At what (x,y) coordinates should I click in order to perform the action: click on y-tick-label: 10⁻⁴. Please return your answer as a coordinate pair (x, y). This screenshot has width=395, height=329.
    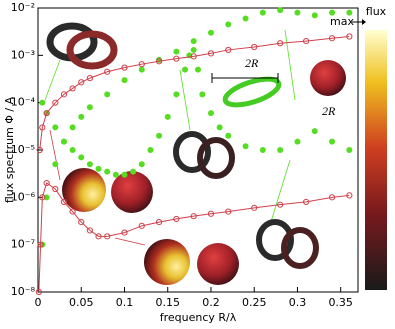
    Looking at the image, I should click on (23, 102).